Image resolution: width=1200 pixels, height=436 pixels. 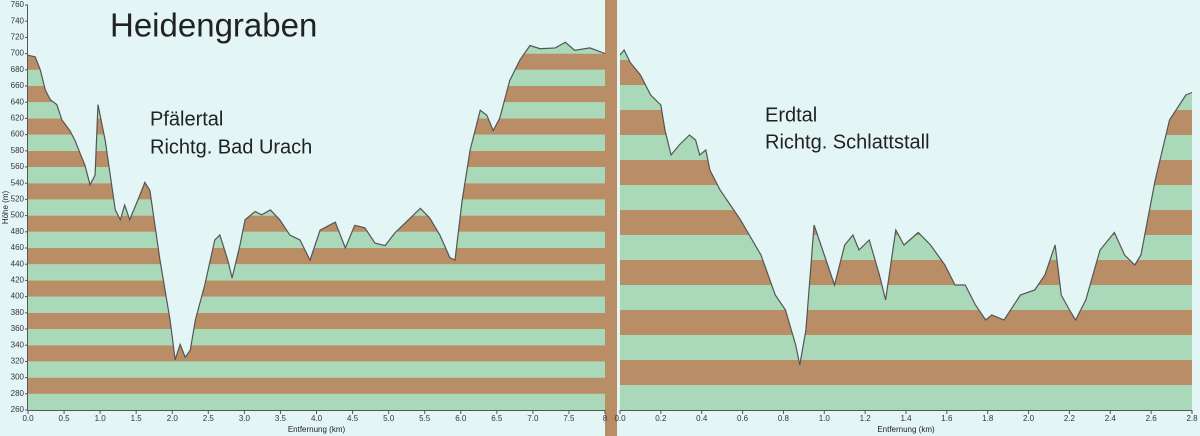 I want to click on x-tick-label: 5.5, so click(x=425, y=418).